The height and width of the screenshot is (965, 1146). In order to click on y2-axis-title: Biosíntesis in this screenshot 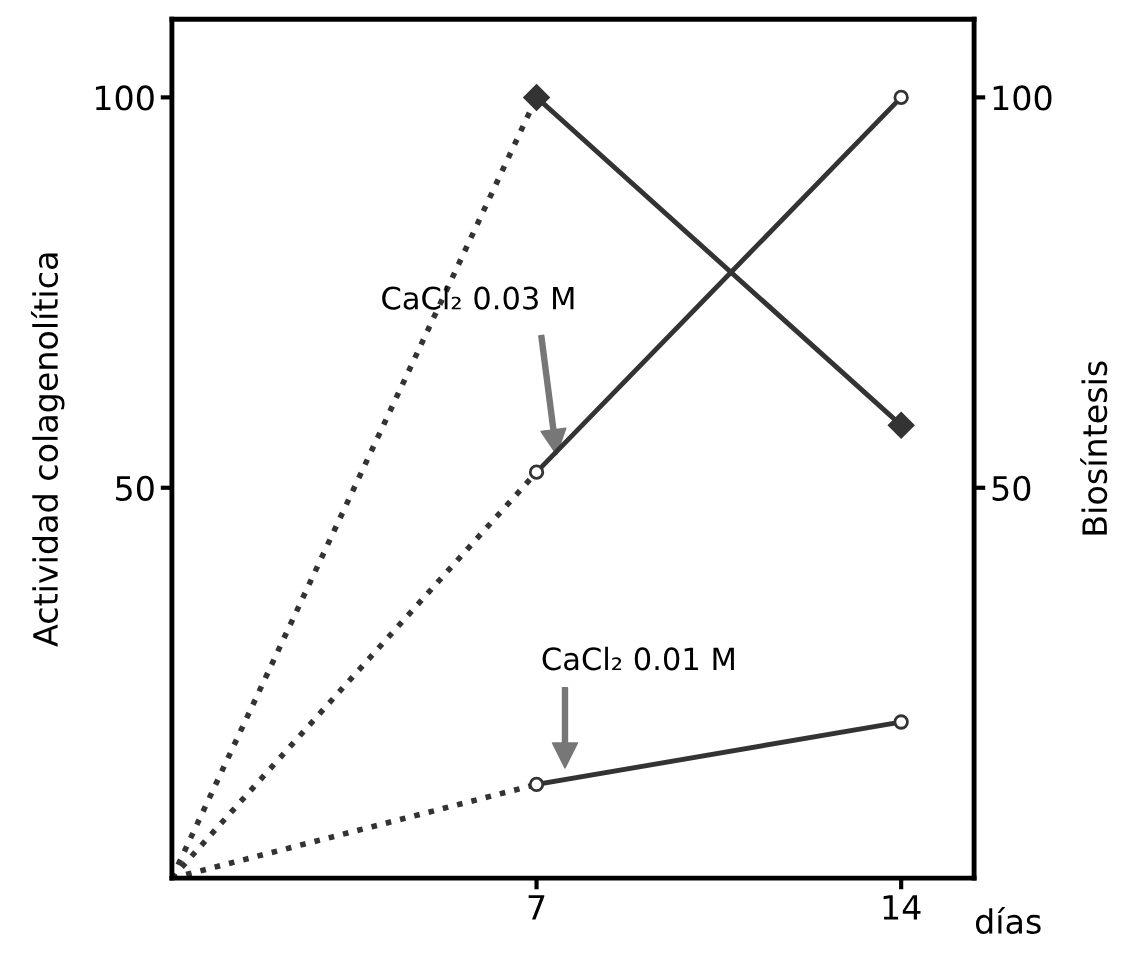, I will do `click(1094, 448)`.